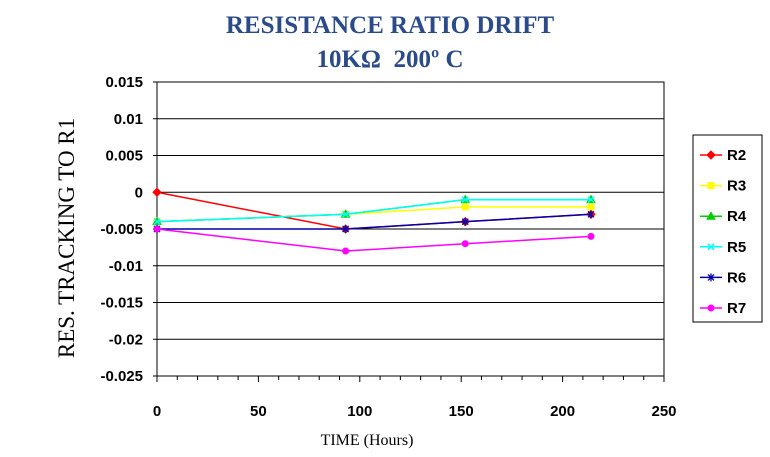  Describe the element at coordinates (415, 411) in the screenshot. I see `x-tick-labels: 0 50 100 150 200 250` at that location.